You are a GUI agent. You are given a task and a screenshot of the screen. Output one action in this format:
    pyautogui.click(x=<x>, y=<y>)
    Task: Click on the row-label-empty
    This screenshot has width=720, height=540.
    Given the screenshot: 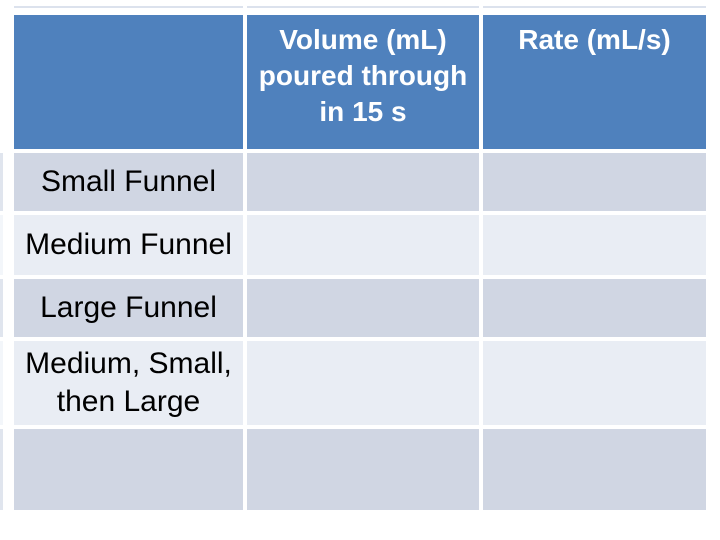 What is the action you would take?
    pyautogui.click(x=128, y=469)
    